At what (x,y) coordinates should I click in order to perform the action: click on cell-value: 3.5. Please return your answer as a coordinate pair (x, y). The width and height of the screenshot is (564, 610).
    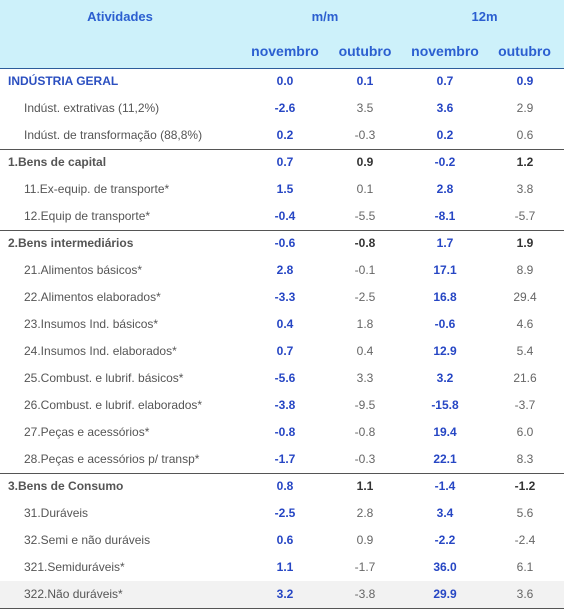
    Looking at the image, I should click on (365, 108).